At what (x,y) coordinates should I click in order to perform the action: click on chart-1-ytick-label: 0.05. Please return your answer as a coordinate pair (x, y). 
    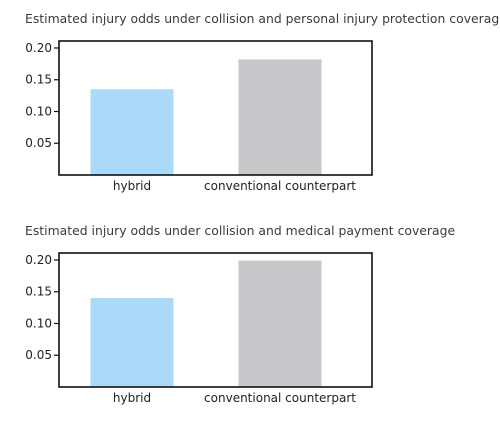
    Looking at the image, I should click on (38, 143).